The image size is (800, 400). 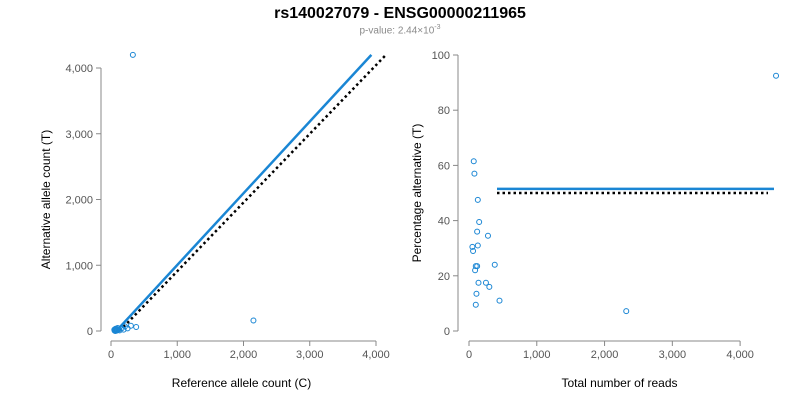 I want to click on y-tick-label: 4,000, so click(x=79, y=69).